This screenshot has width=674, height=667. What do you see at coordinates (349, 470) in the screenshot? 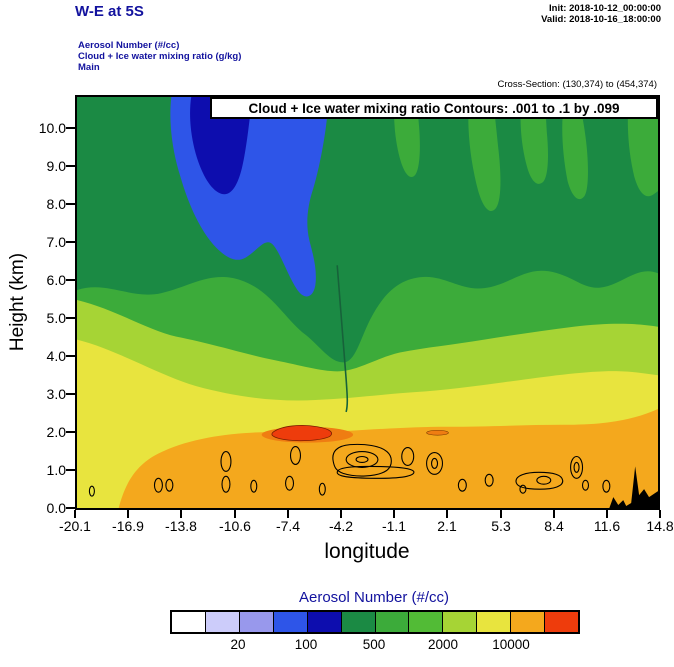
I see `cloud-contour-lines` at bounding box center [349, 470].